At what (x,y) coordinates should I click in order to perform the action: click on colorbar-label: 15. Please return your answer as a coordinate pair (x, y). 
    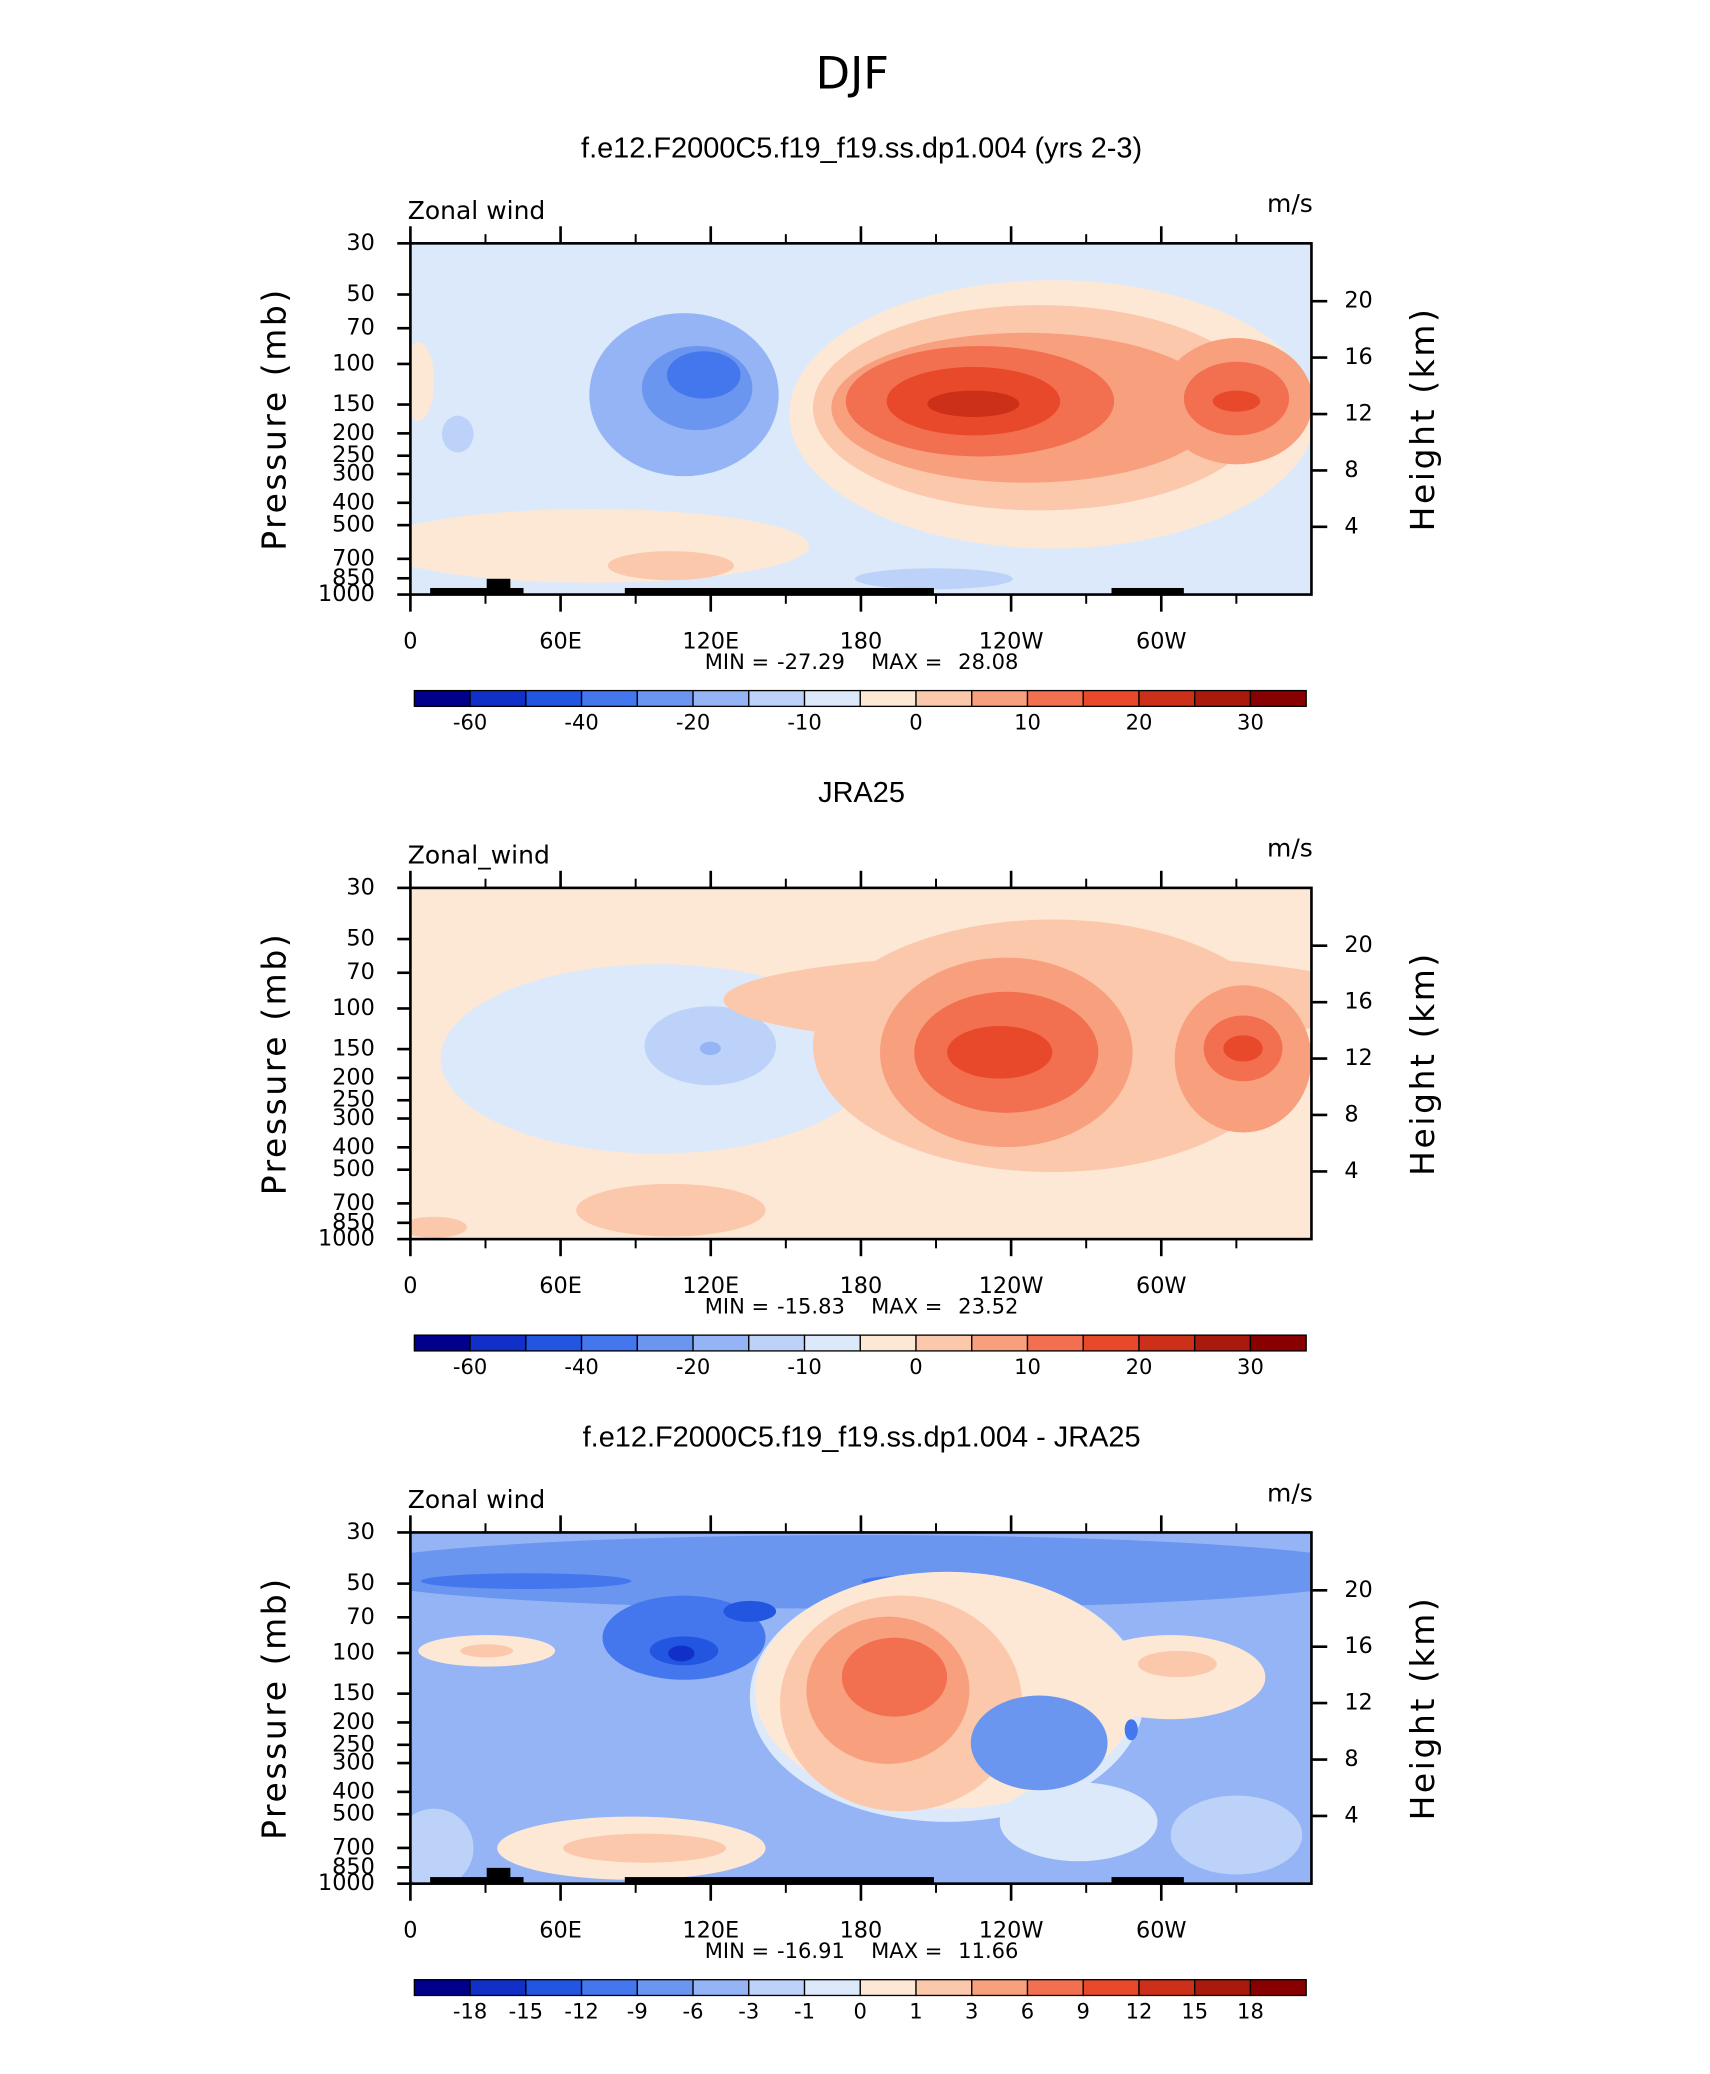
    Looking at the image, I should click on (1194, 2011).